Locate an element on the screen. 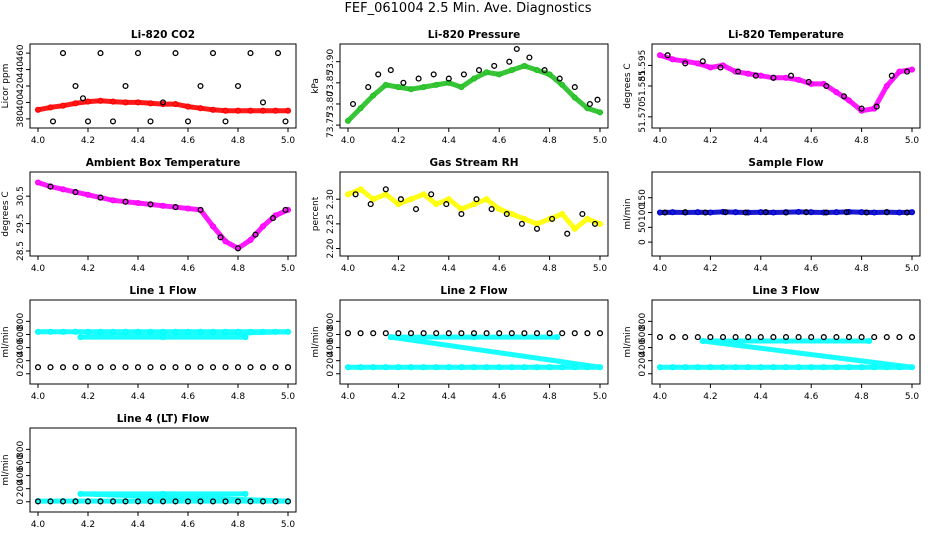  line-3-flow-frame is located at coordinates (786, 342).